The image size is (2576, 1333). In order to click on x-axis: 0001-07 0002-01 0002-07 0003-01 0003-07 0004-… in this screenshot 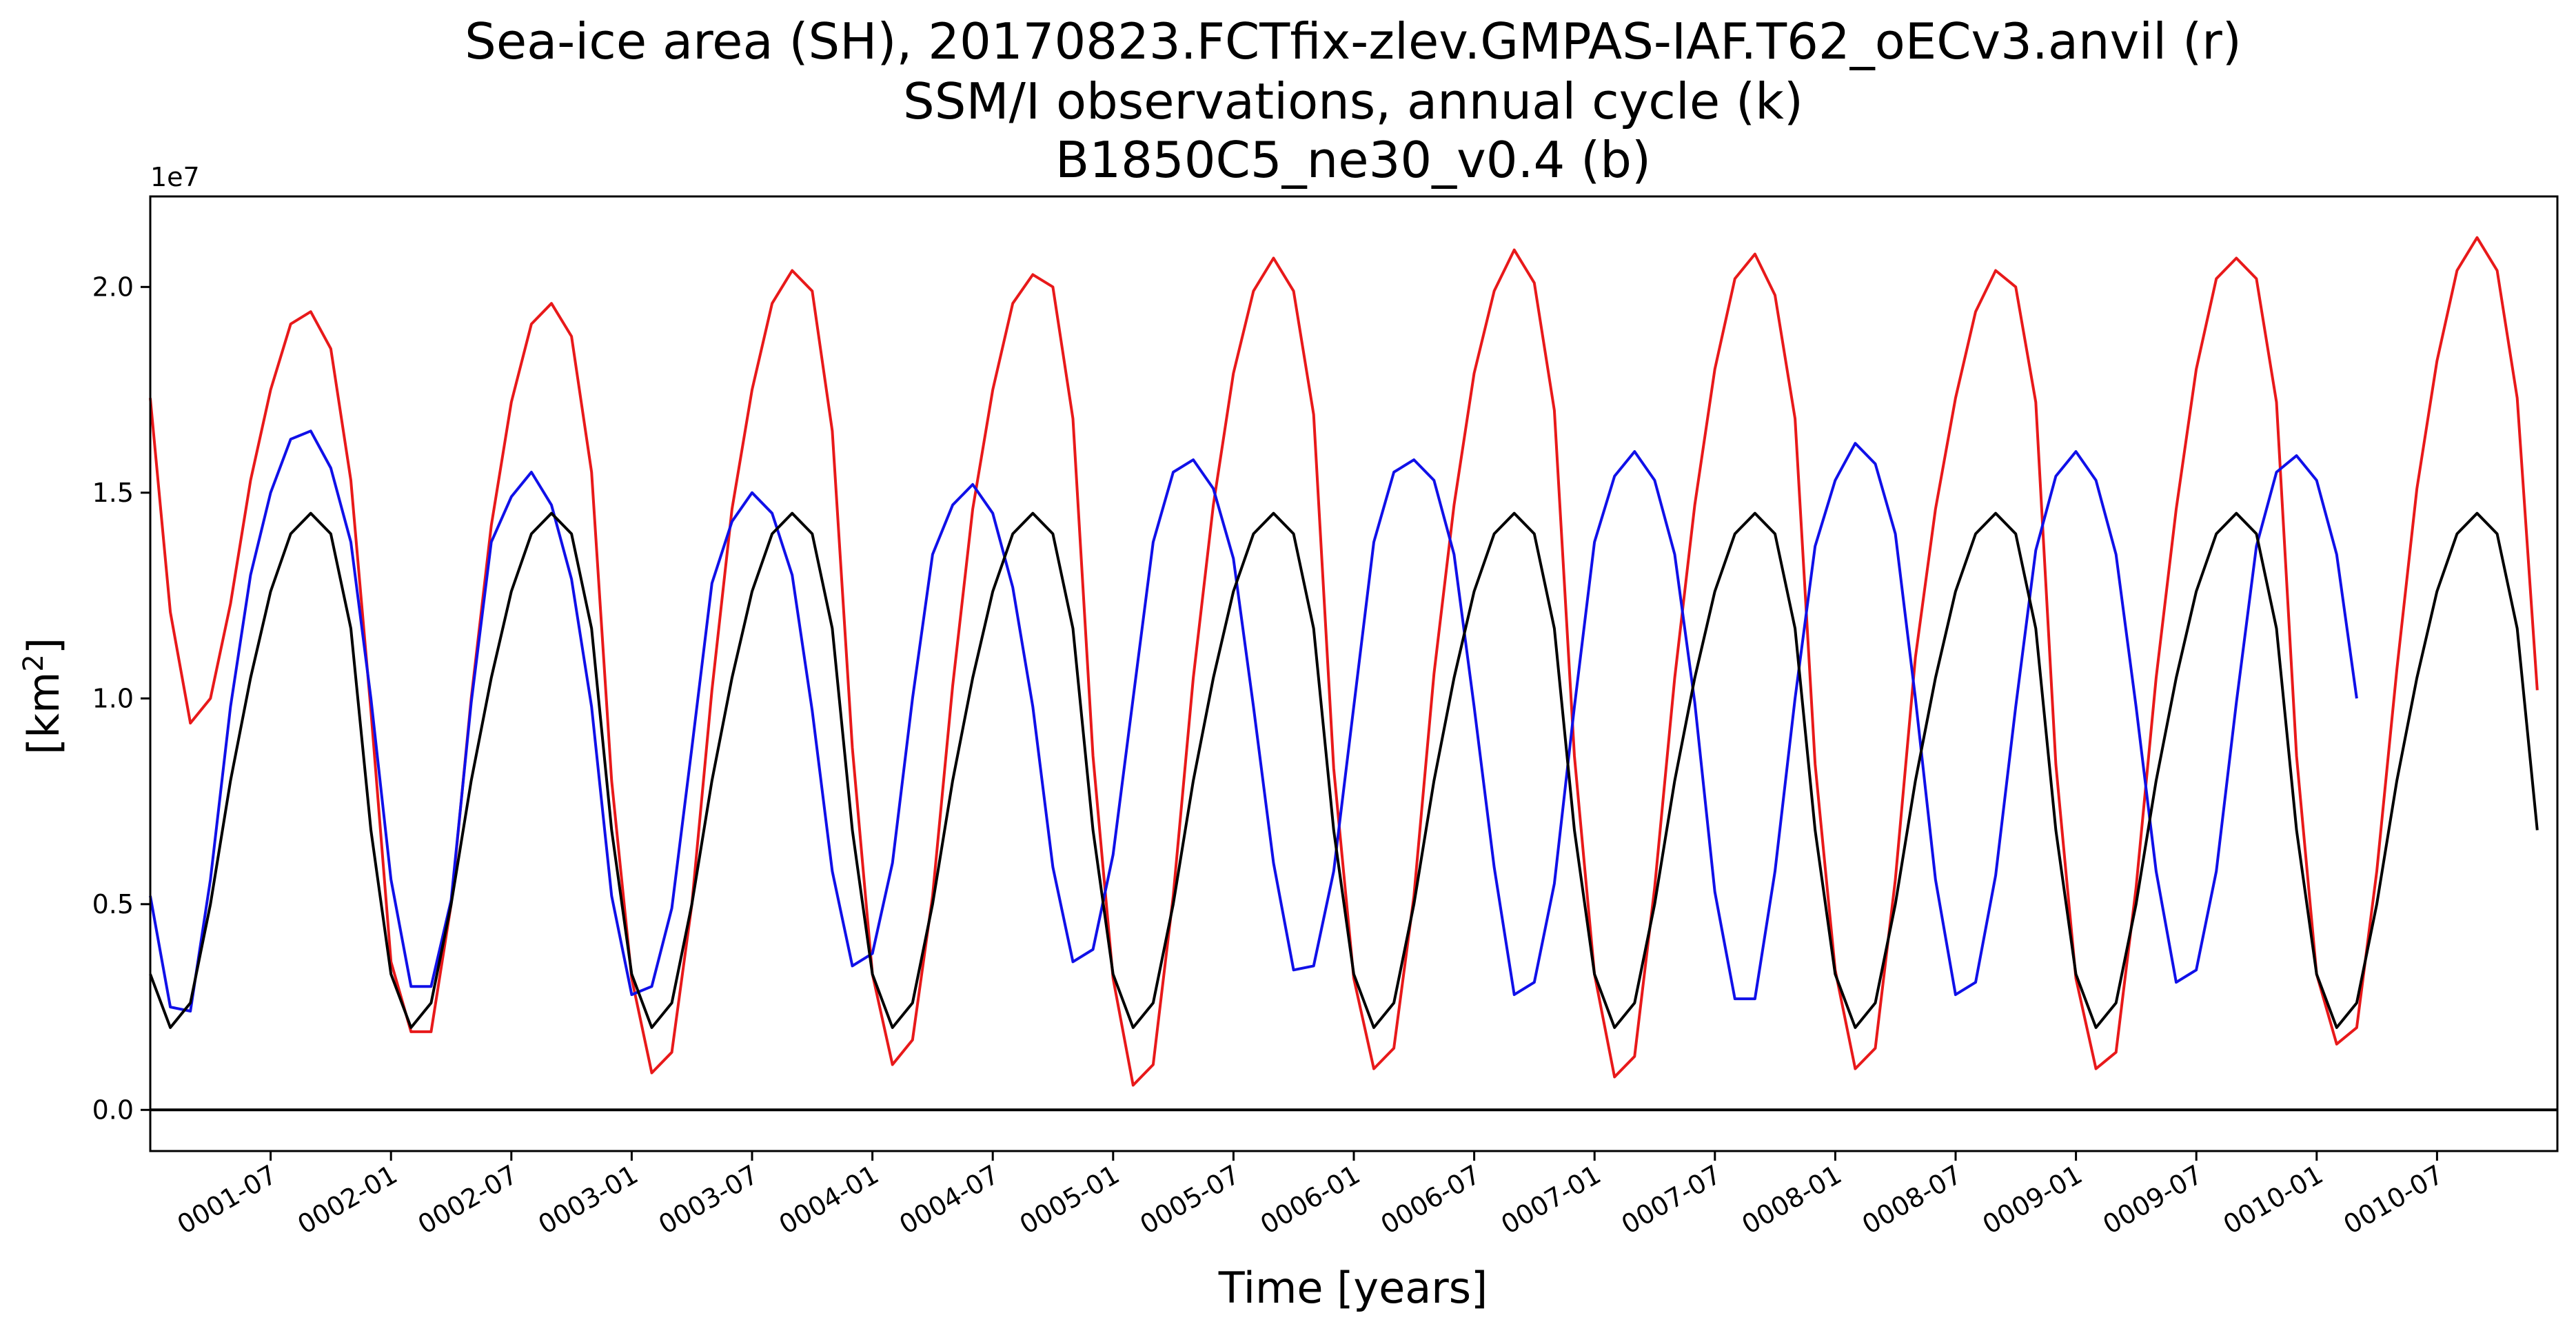, I will do `click(1310, 1195)`.